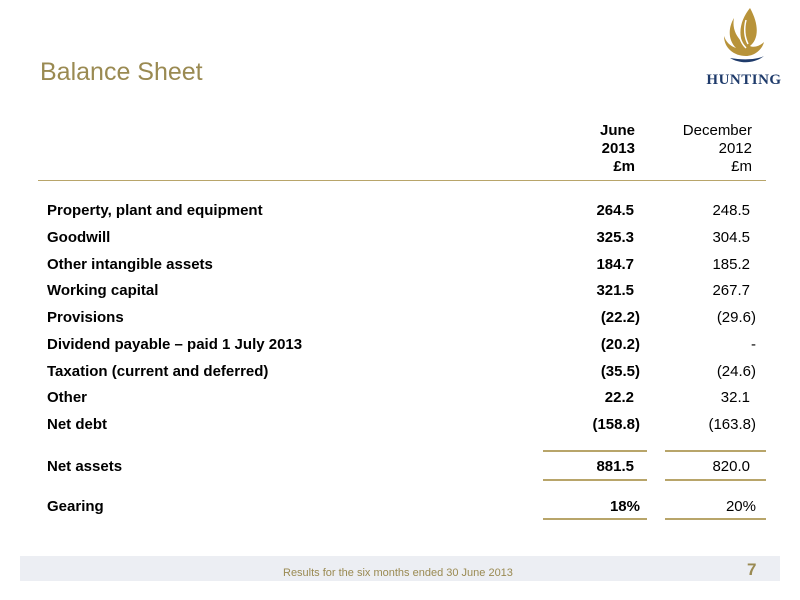 The image size is (800, 600). I want to click on winged-bird-icon, so click(744, 35).